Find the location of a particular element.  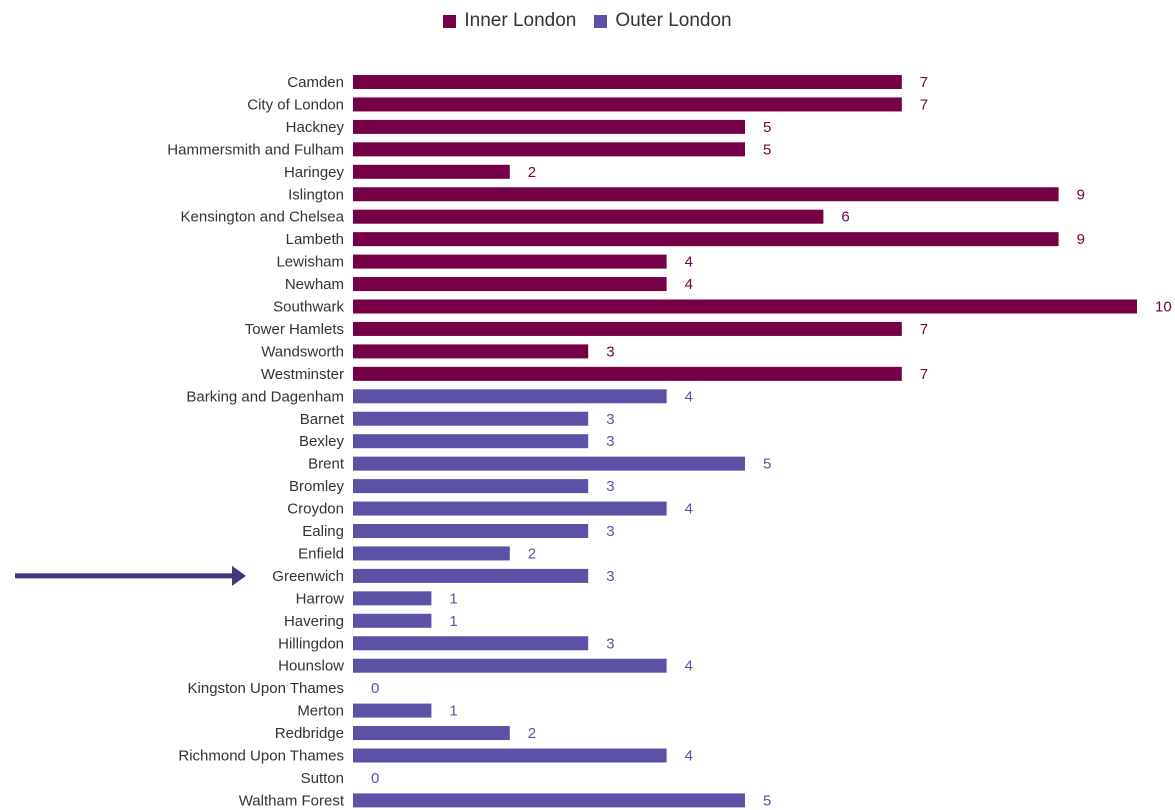

category-label-bexley: Bexley is located at coordinates (322, 441).